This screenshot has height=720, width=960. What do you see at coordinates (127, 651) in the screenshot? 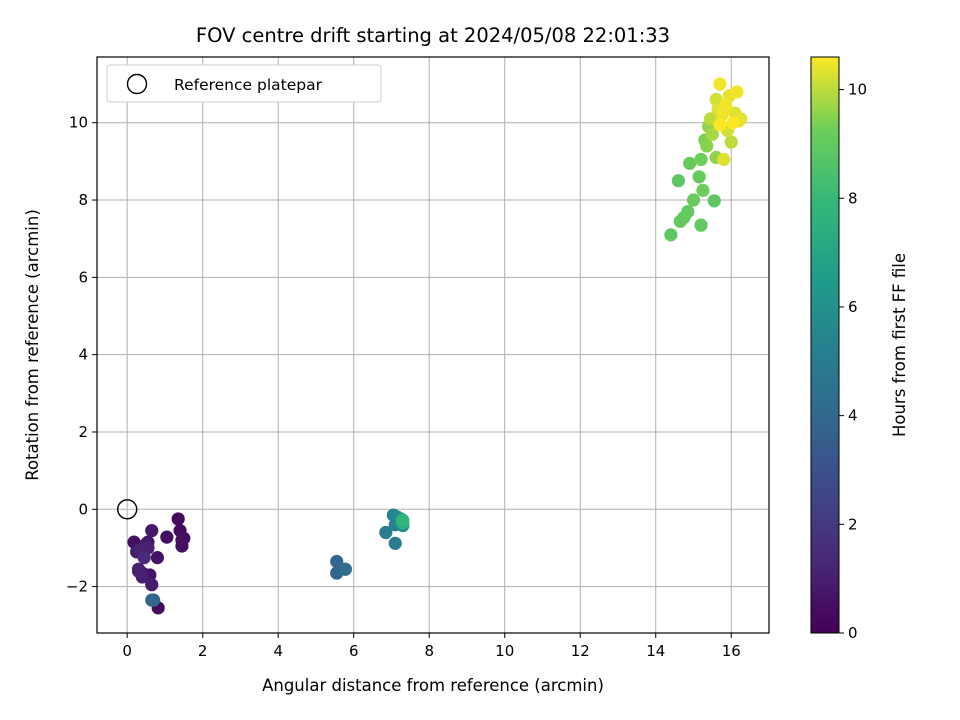
I see `x-tick-label: 0` at bounding box center [127, 651].